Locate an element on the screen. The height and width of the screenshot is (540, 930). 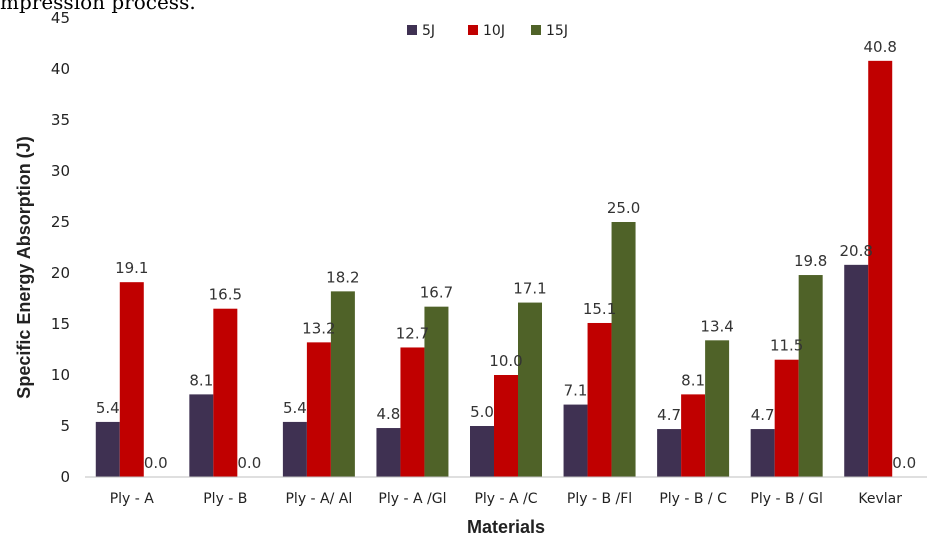
data-label: 7.1 is located at coordinates (576, 391).